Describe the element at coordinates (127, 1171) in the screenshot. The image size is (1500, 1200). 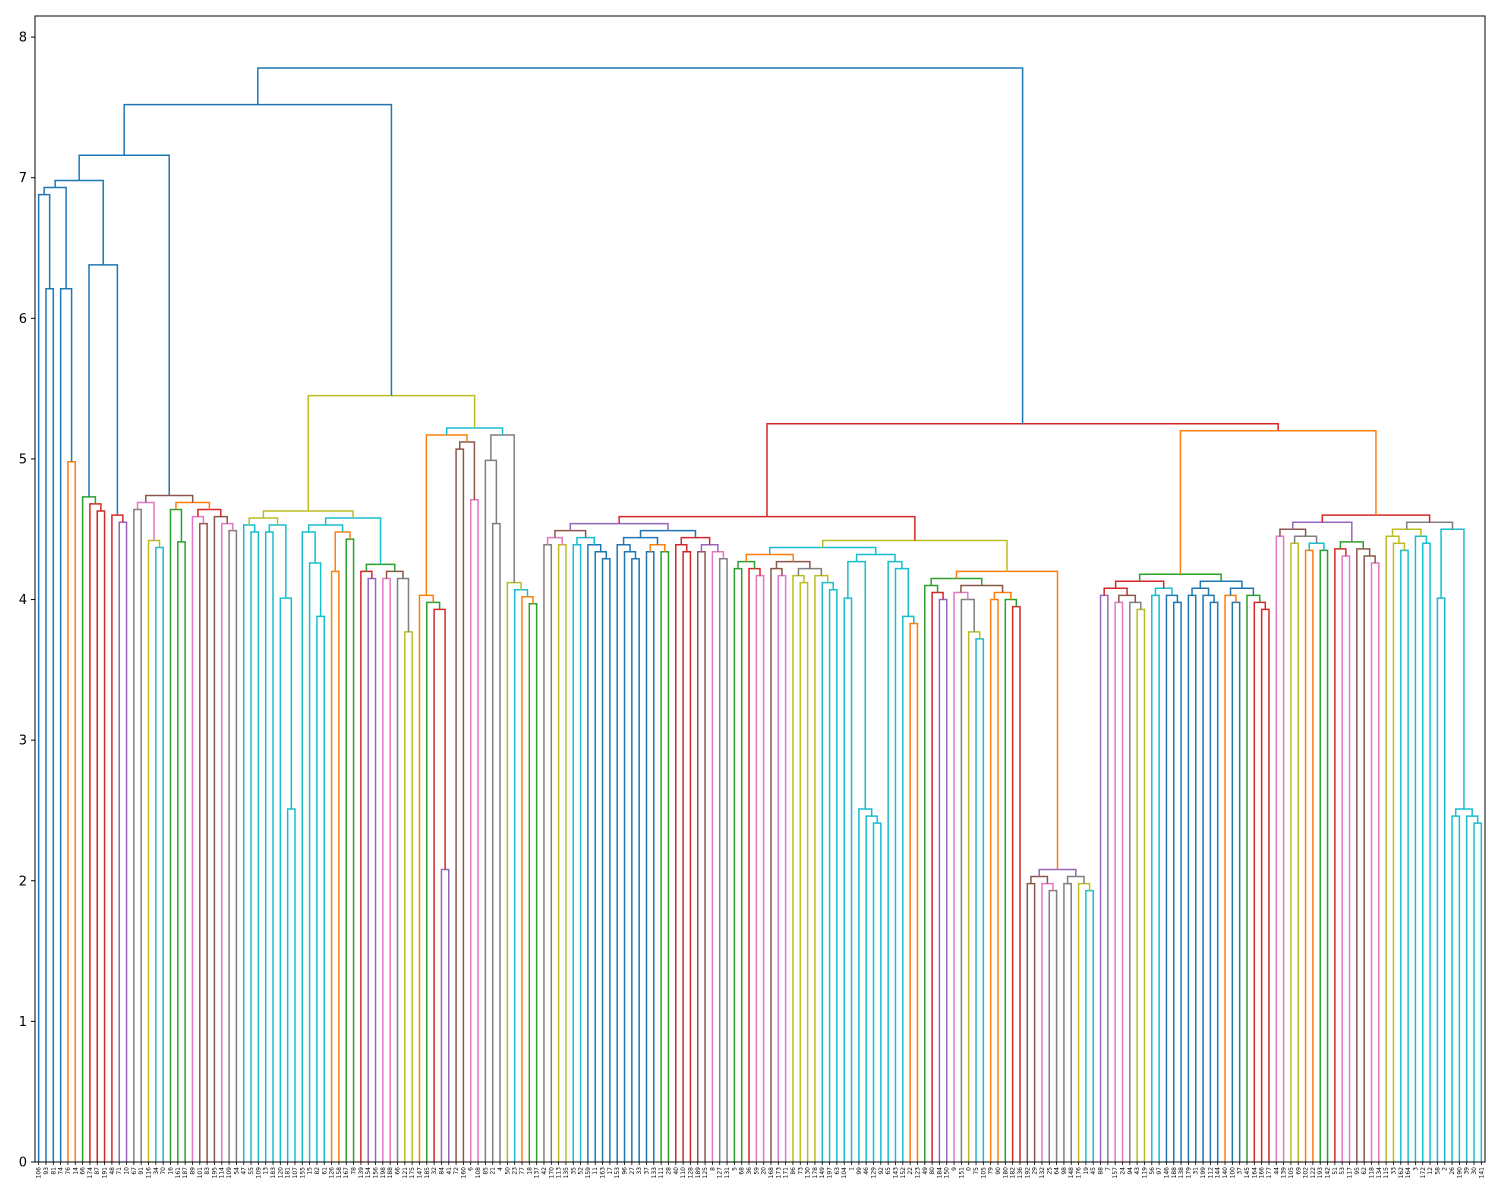
I see `leaf-label: 10` at that location.